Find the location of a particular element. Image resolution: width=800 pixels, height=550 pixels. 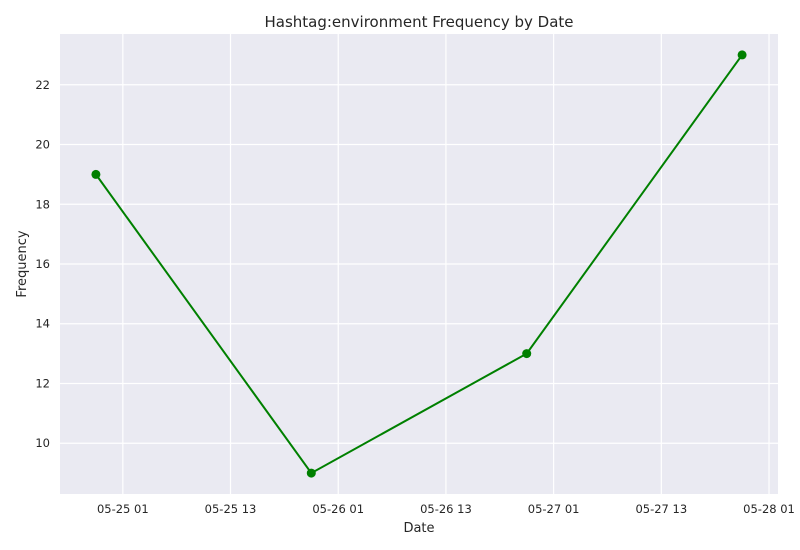

x-tick-label: 05-27 13 is located at coordinates (661, 509).